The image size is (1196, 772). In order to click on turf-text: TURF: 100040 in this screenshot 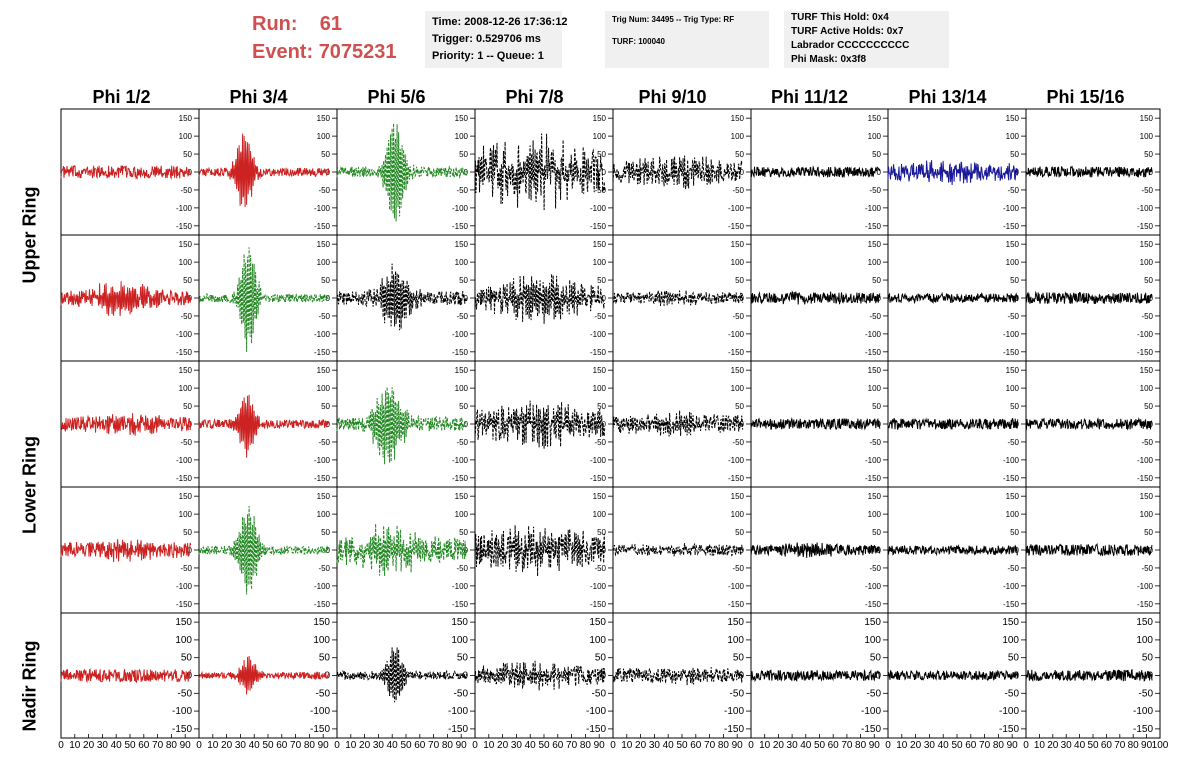, I will do `click(638, 41)`.